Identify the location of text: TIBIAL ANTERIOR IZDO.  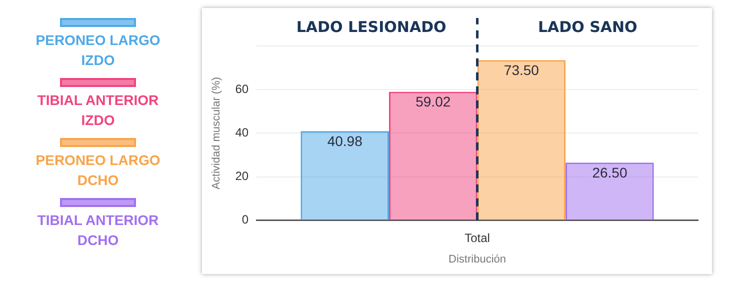
(98, 110).